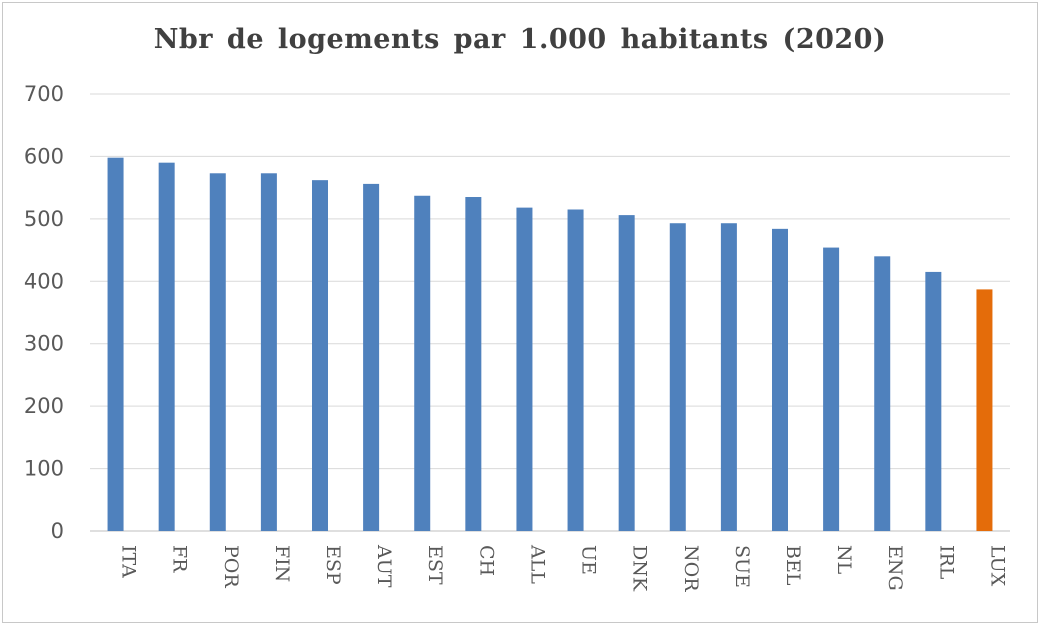  Describe the element at coordinates (626, 373) in the screenshot. I see `bar-dnk` at that location.